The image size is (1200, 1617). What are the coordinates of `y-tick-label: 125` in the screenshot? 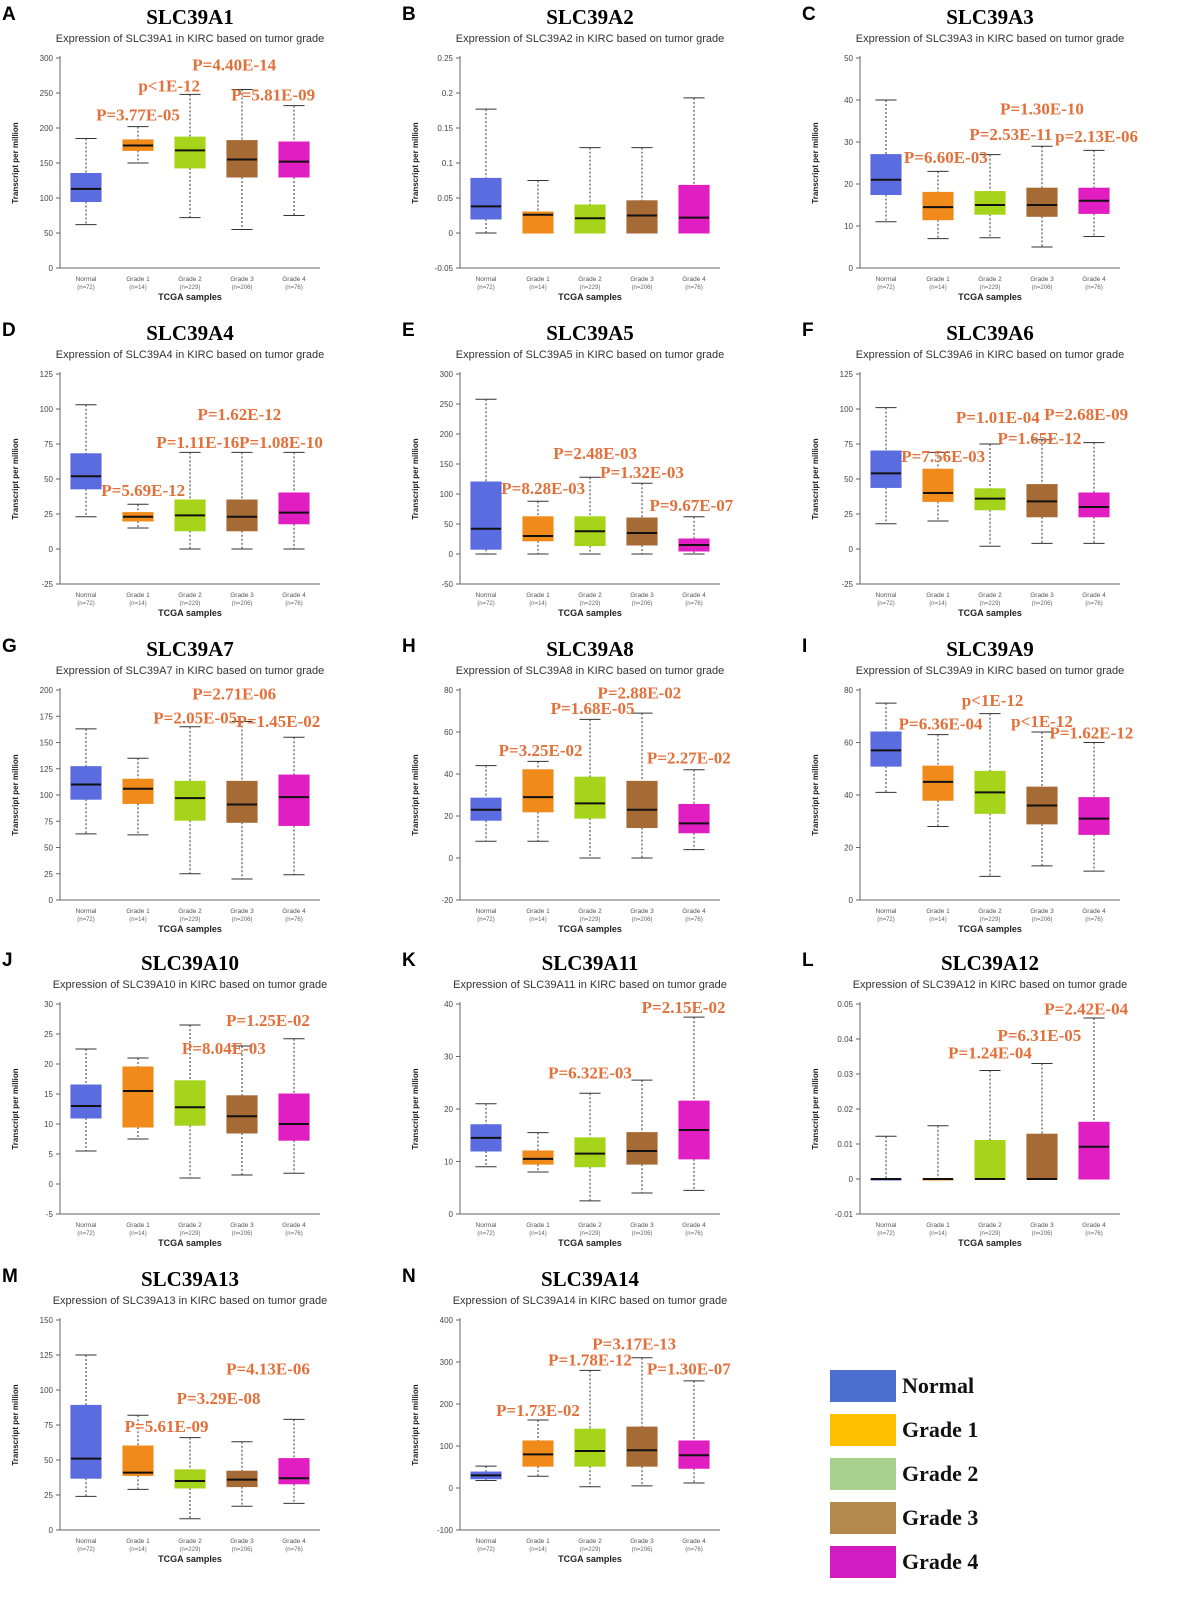 It's located at (47, 1355).